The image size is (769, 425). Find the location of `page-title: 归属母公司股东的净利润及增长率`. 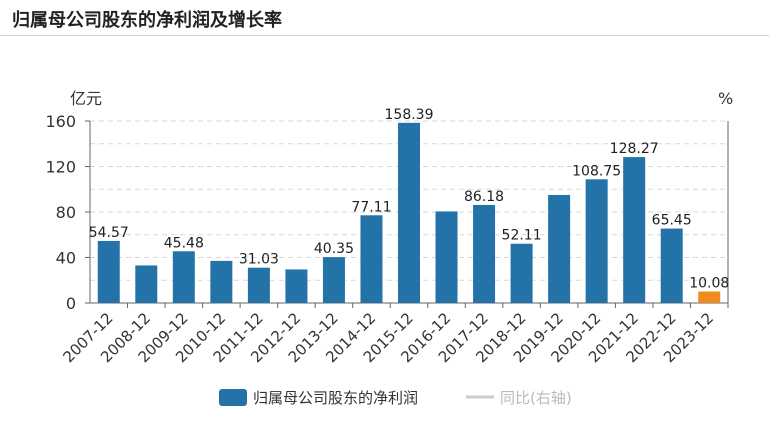

page-title: 归属母公司股东的净利润及增长率 is located at coordinates (147, 20).